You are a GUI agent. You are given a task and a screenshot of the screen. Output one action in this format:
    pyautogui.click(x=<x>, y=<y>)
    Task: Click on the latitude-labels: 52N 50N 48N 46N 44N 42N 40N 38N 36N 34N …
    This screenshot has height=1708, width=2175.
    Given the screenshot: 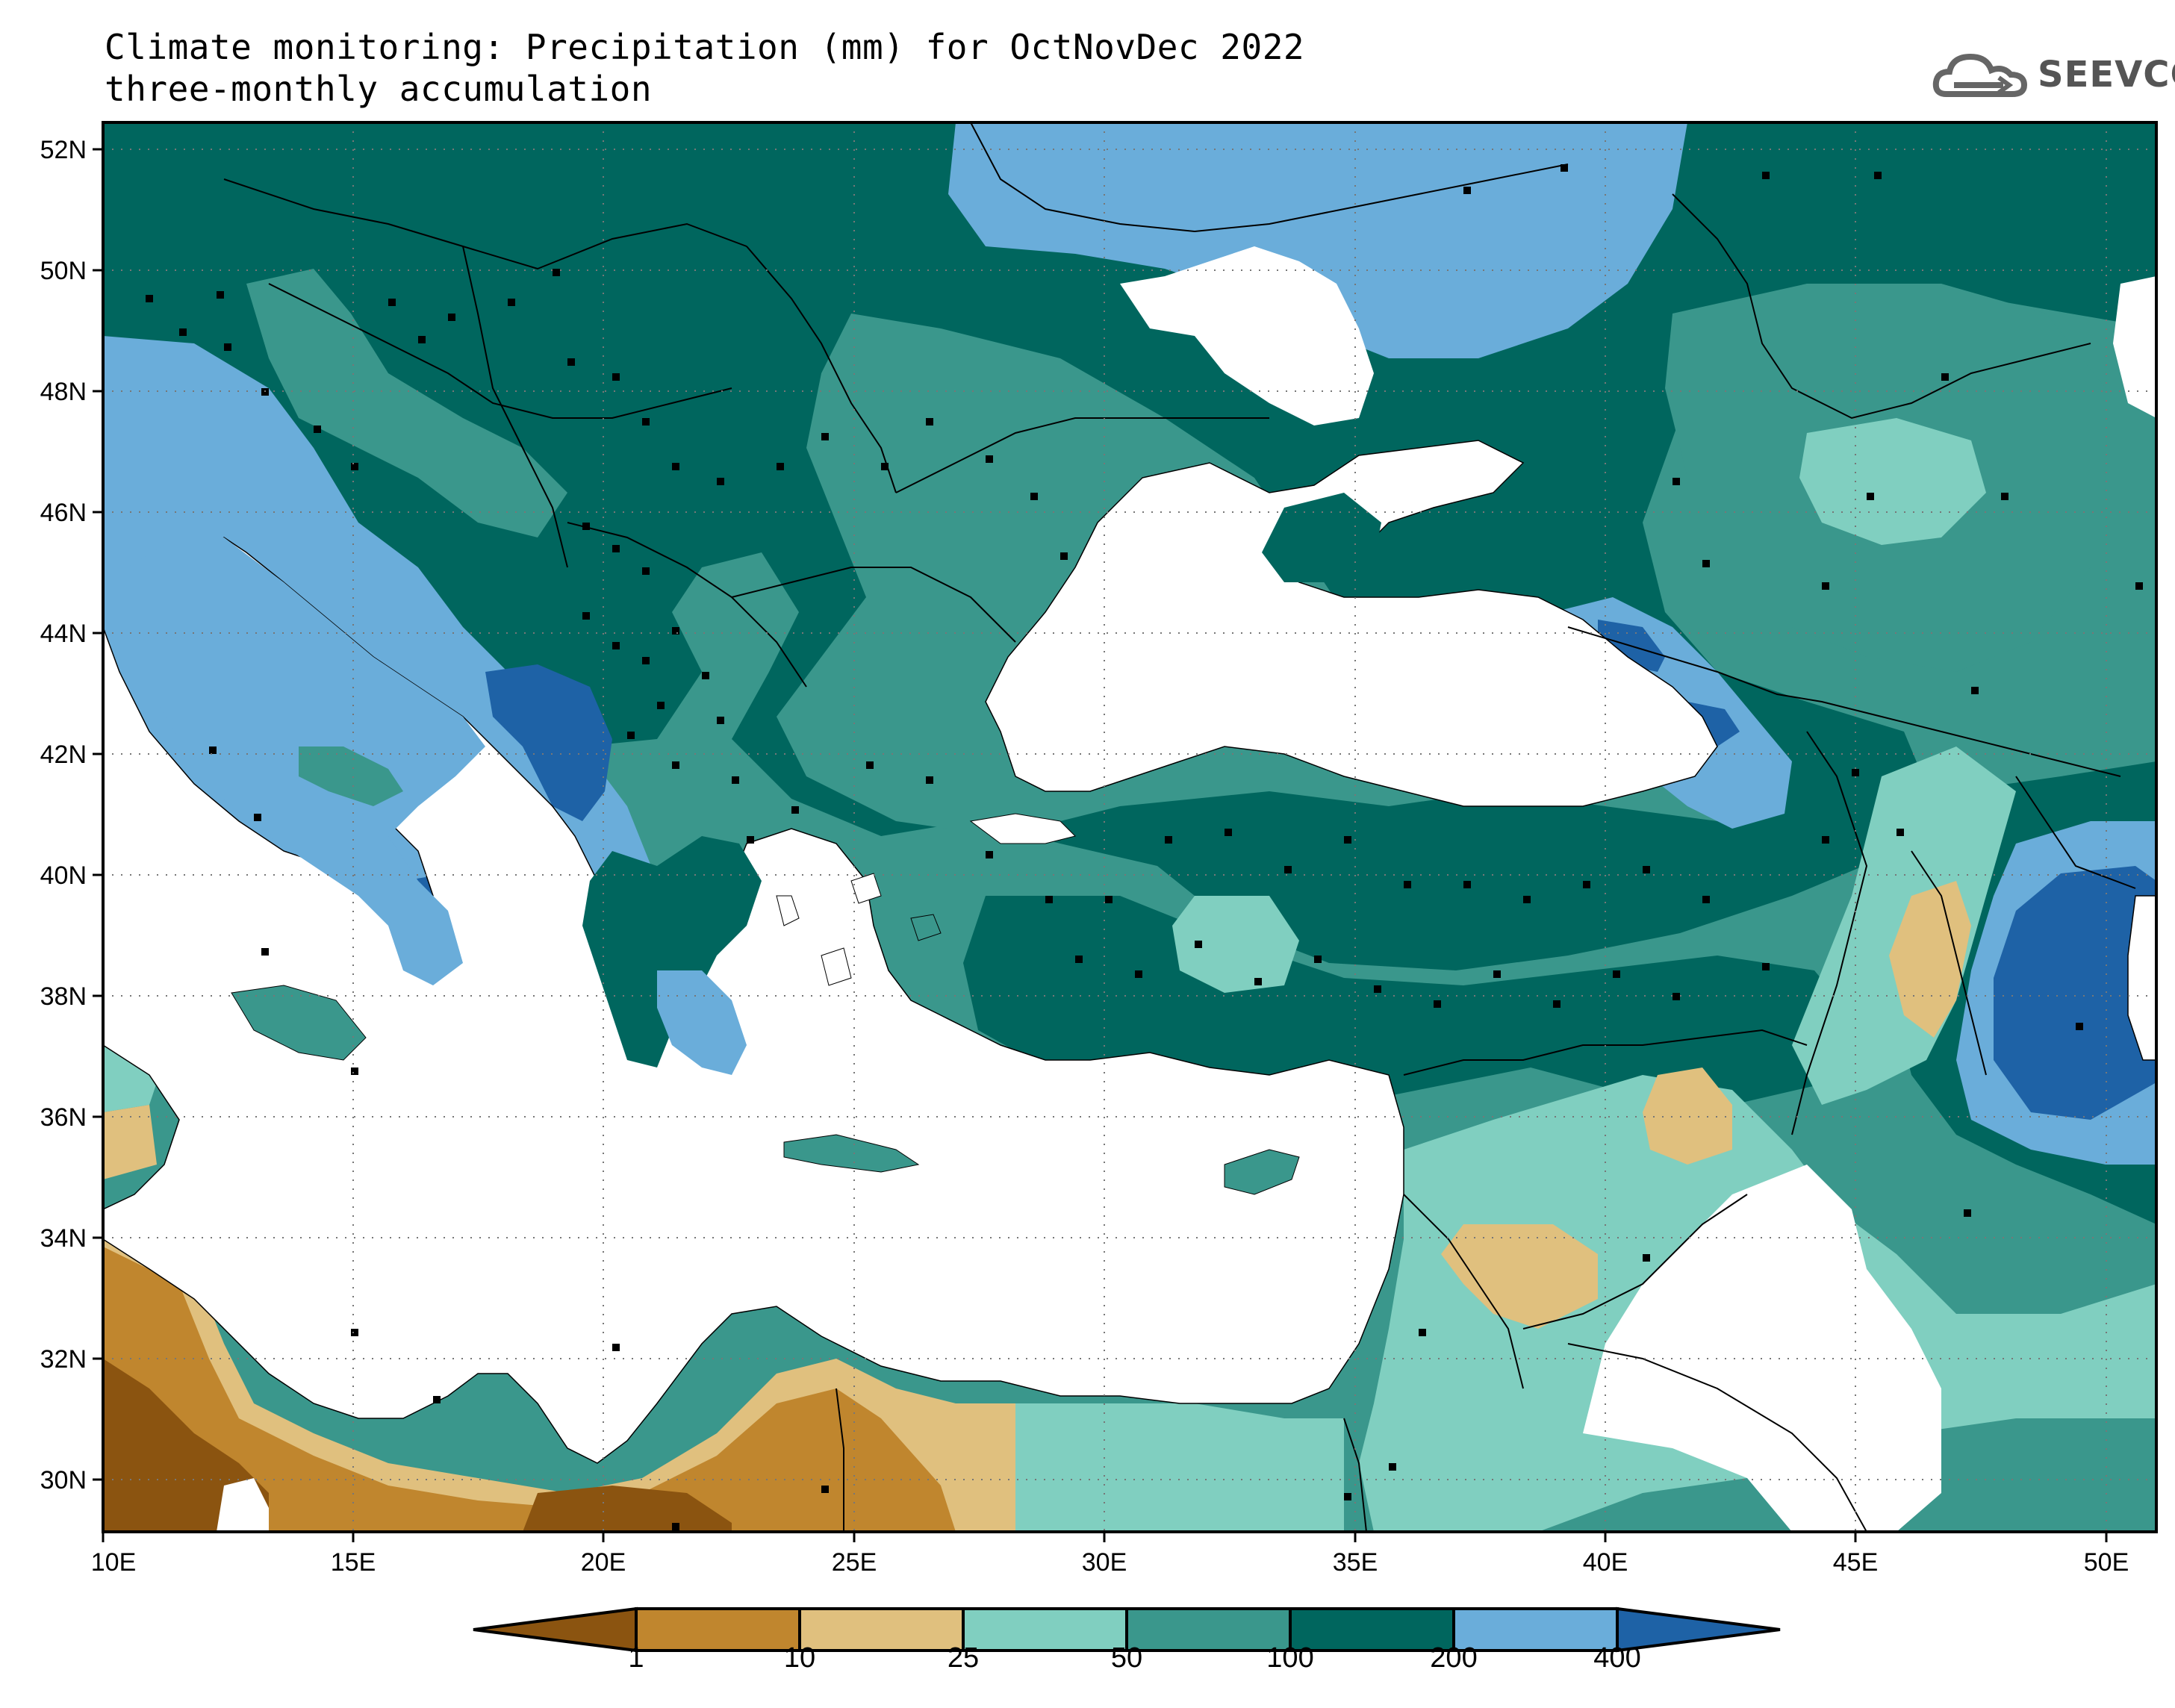 What is the action you would take?
    pyautogui.click(x=63, y=815)
    